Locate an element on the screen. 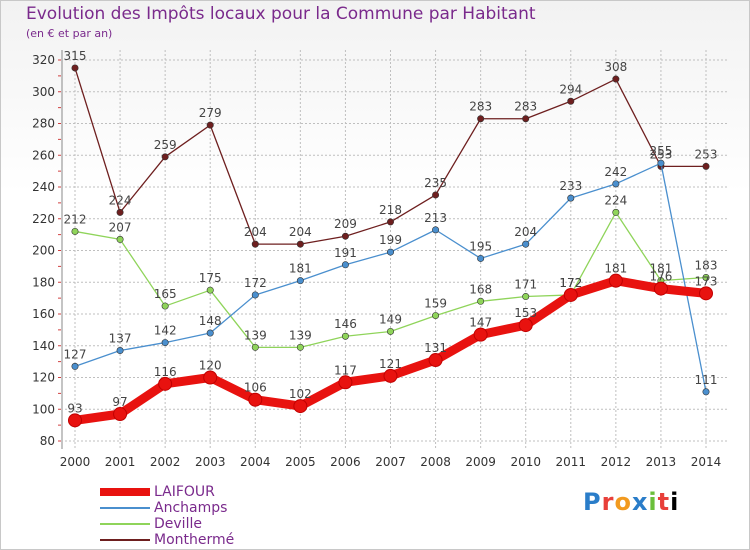 The image size is (750, 550). y-tick-label: 200 is located at coordinates (43, 251).